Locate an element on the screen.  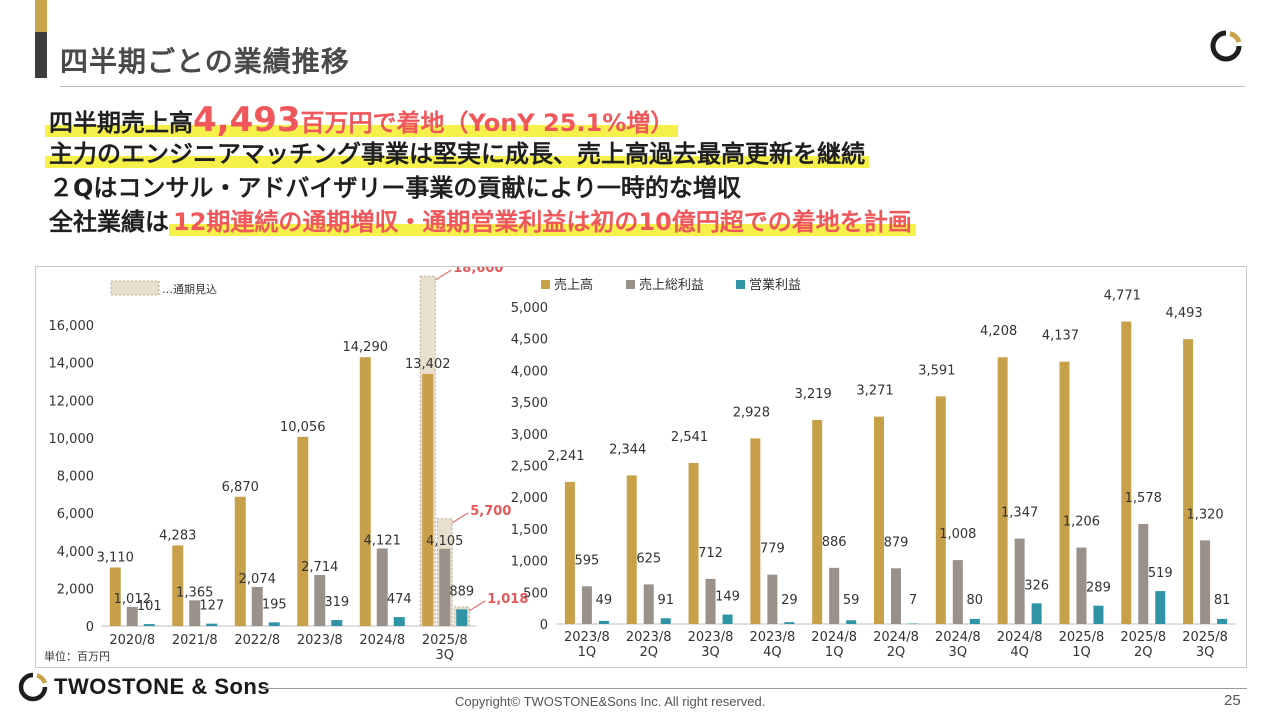
headline-line-2-text: 主力のエンジニアマッチング事業は堅実に成長、売上高過去最高更新を継続 is located at coordinates (457, 154).